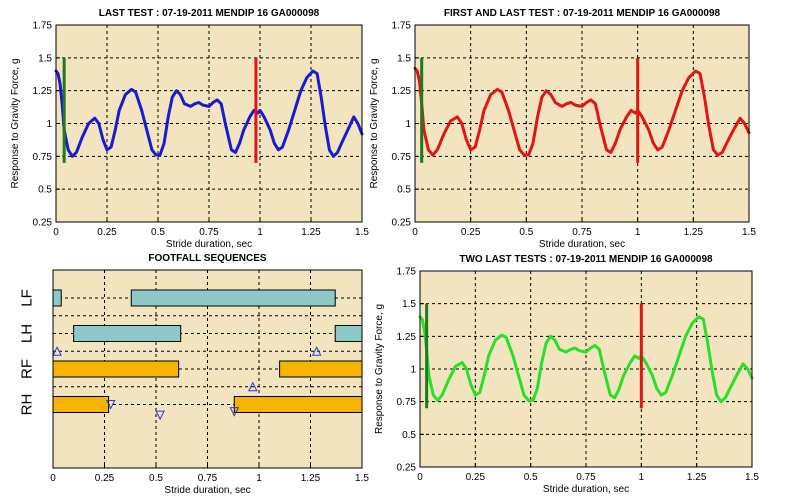  Describe the element at coordinates (209, 113) in the screenshot. I see `last-test-series-line` at that location.